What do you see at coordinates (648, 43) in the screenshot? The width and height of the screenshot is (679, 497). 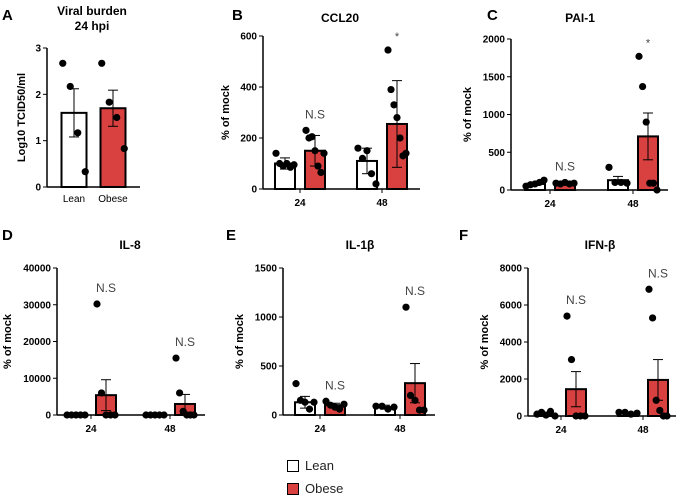 I see `panel-c-significance-label-48: *` at bounding box center [648, 43].